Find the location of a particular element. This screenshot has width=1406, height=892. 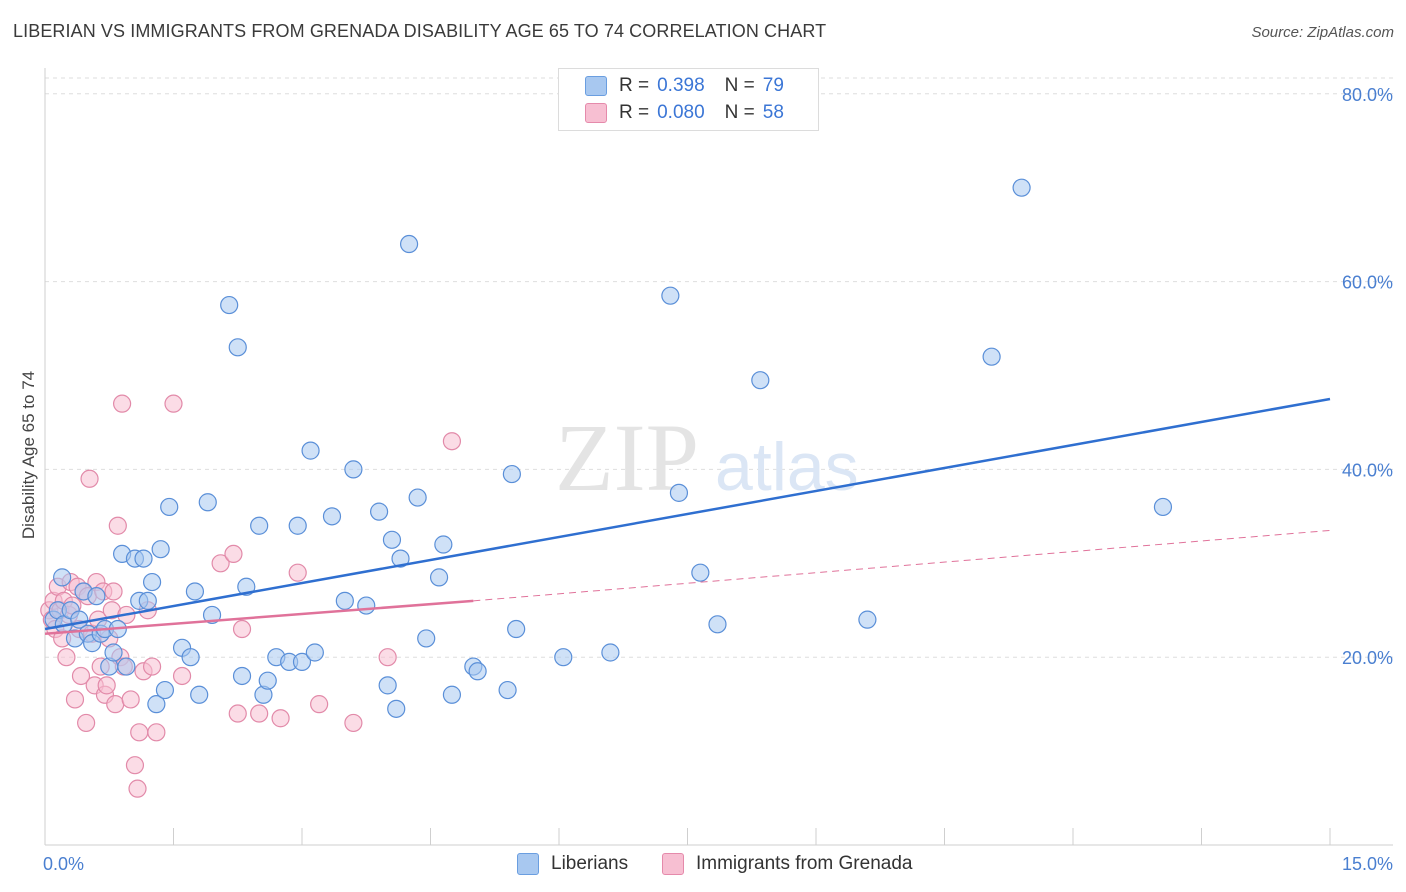

legend-r-value: 0.398 is located at coordinates (681, 85).